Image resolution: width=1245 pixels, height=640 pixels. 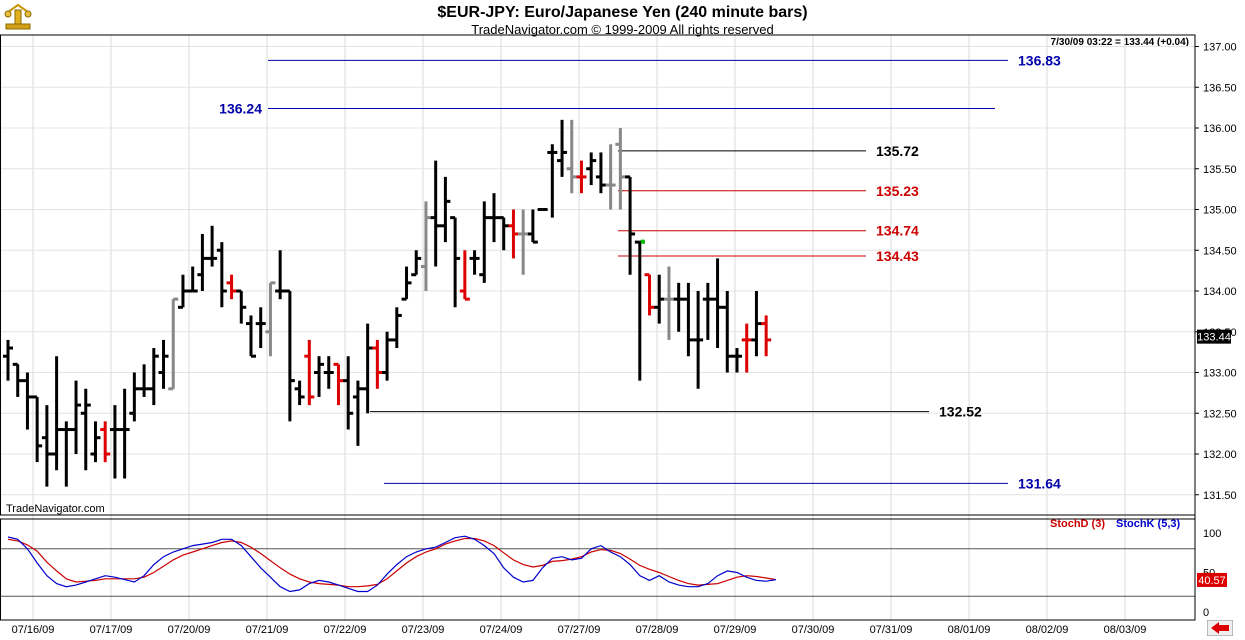 What do you see at coordinates (111, 630) in the screenshot?
I see `x-tick-label: 07/17/09` at bounding box center [111, 630].